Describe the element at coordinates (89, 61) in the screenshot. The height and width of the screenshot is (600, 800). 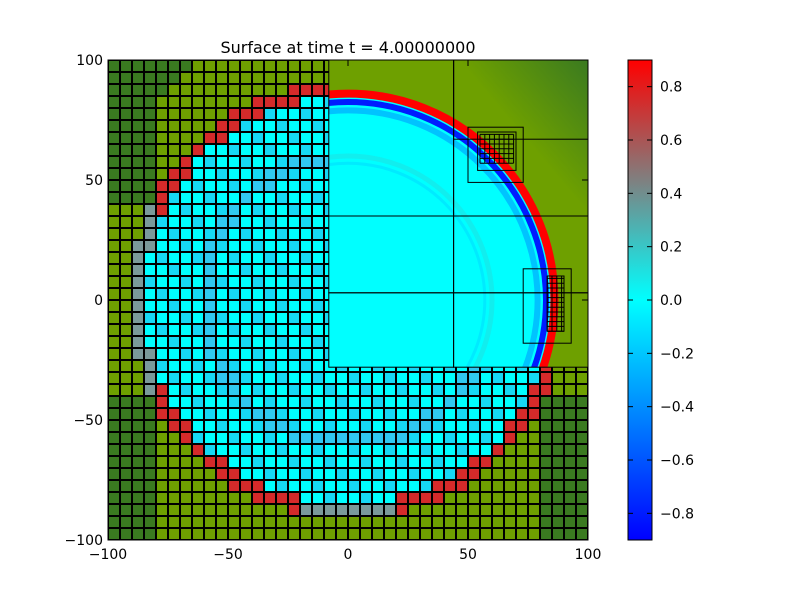
I see `y-tick-label: 100` at that location.